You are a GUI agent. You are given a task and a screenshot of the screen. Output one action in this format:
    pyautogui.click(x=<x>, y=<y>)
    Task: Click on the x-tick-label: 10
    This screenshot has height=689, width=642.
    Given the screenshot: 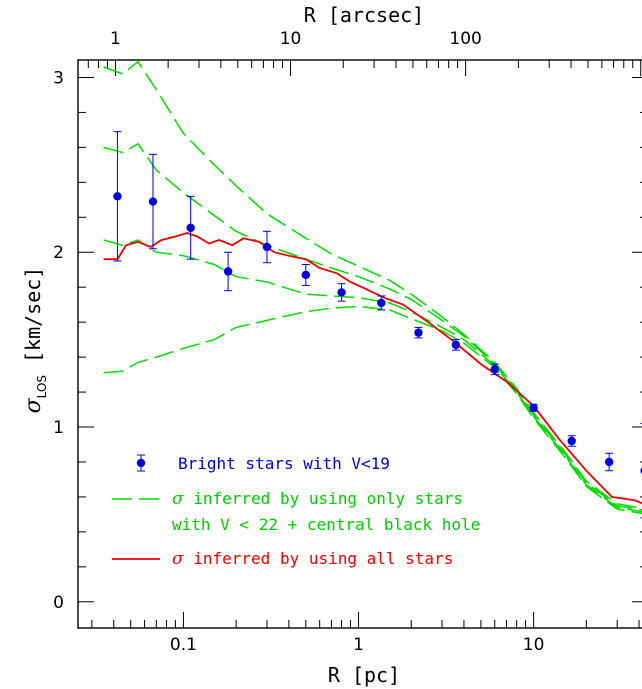 What is the action you would take?
    pyautogui.click(x=534, y=645)
    